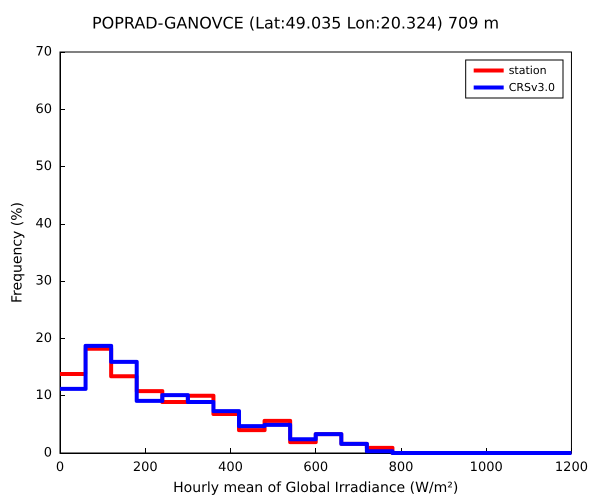  I want to click on y-tick-label: 0, so click(48, 453).